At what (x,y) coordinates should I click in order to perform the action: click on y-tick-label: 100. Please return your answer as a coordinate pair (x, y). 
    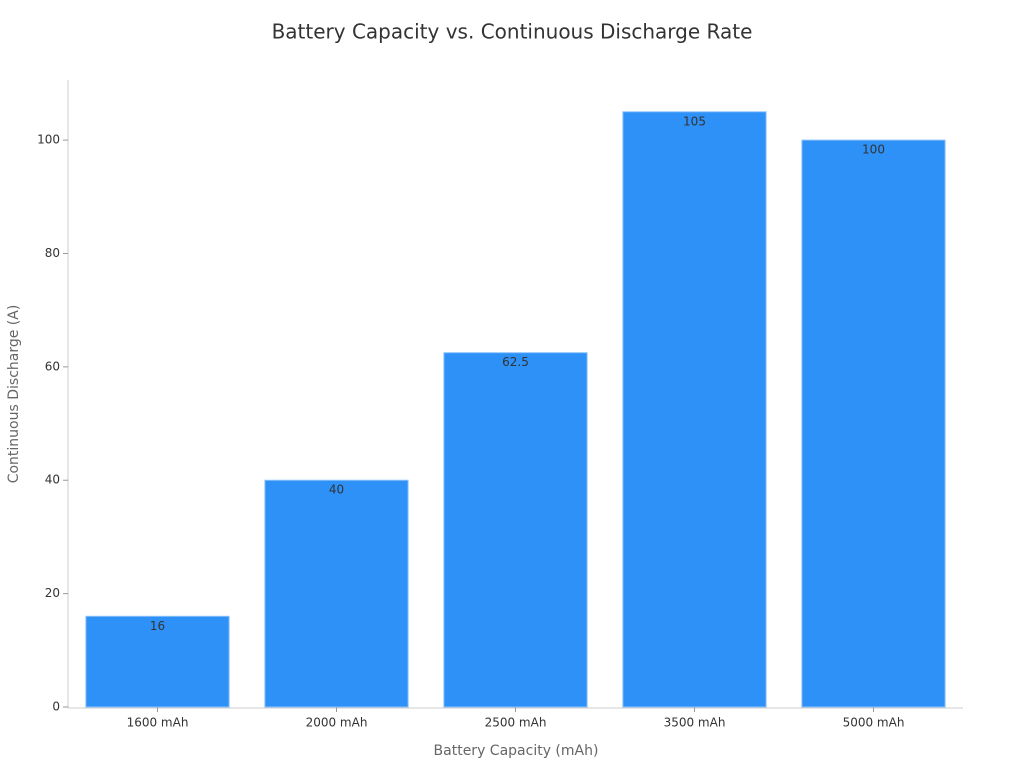
    Looking at the image, I should click on (48, 140).